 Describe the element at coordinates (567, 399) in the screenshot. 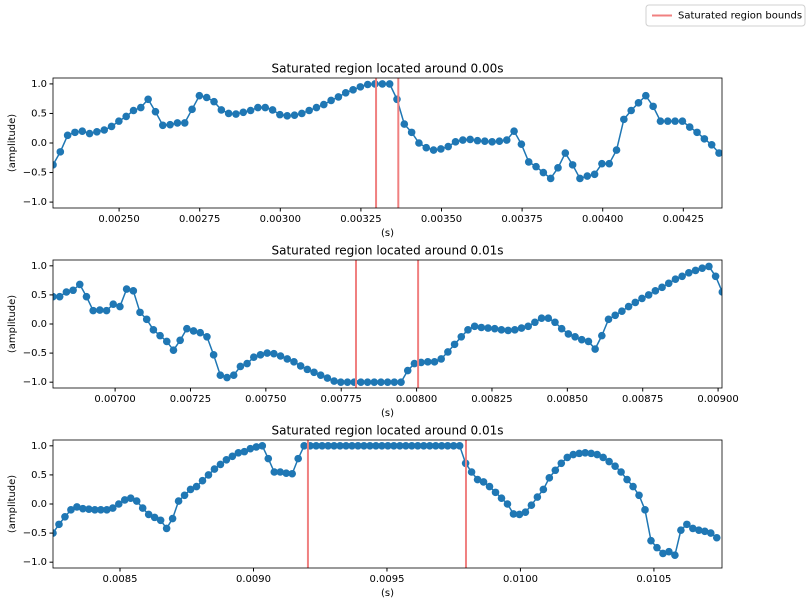

I see `x-tick-label: 0.00850` at that location.